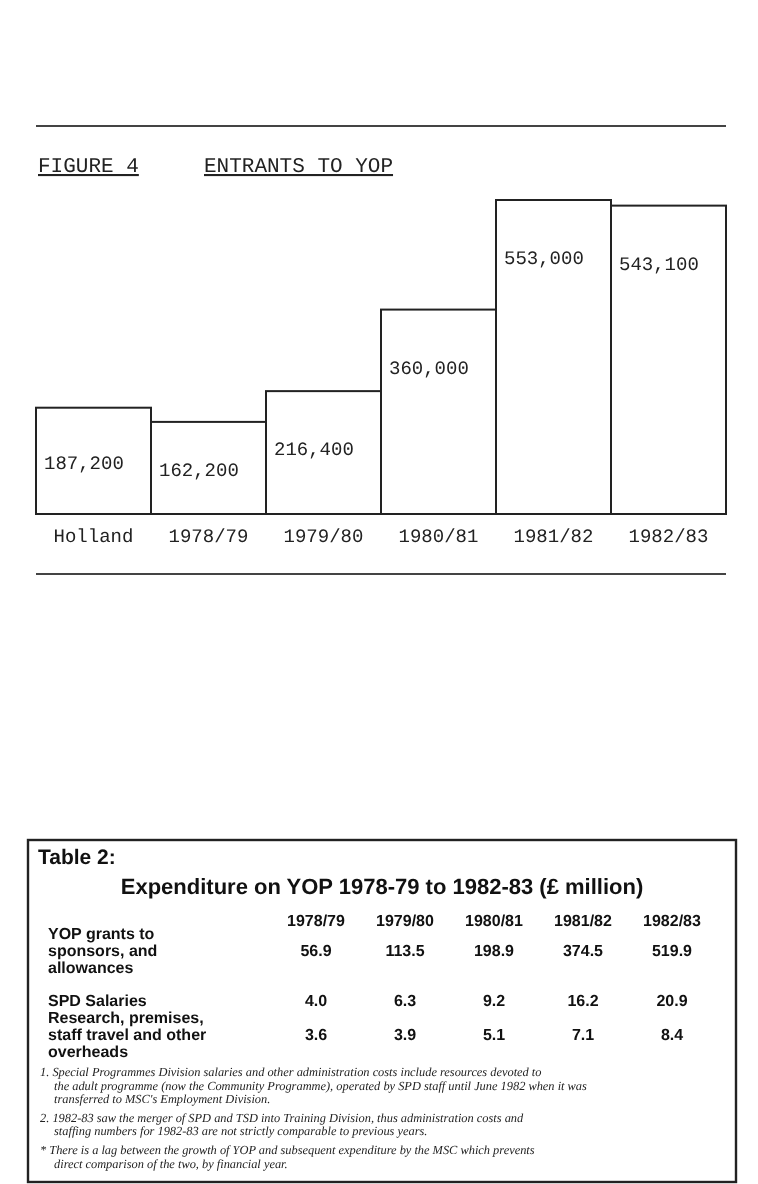 The width and height of the screenshot is (758, 1184). Describe the element at coordinates (84, 463) in the screenshot. I see `data-label: 187,200` at that location.